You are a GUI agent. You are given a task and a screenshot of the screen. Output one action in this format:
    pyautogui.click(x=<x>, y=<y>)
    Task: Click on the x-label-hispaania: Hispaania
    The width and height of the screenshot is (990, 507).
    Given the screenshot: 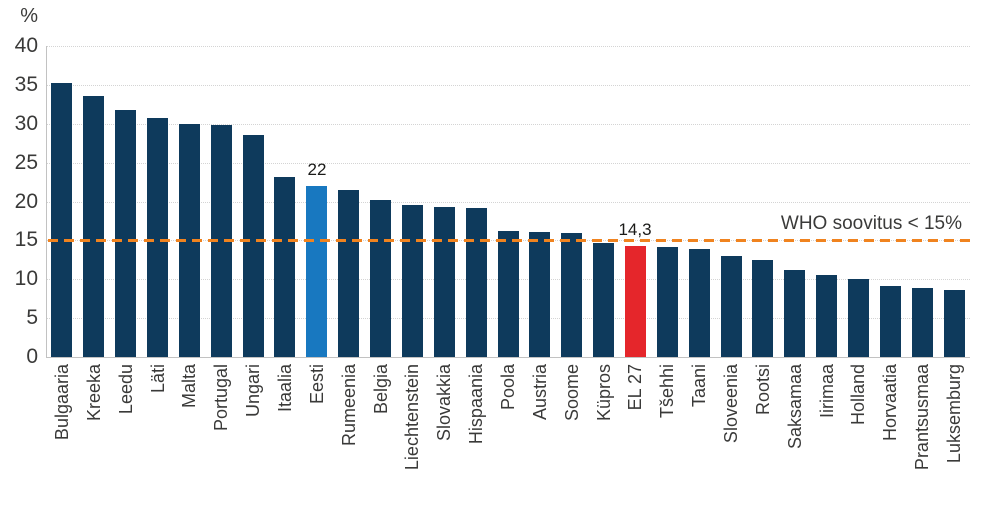 What is the action you would take?
    pyautogui.click(x=476, y=404)
    